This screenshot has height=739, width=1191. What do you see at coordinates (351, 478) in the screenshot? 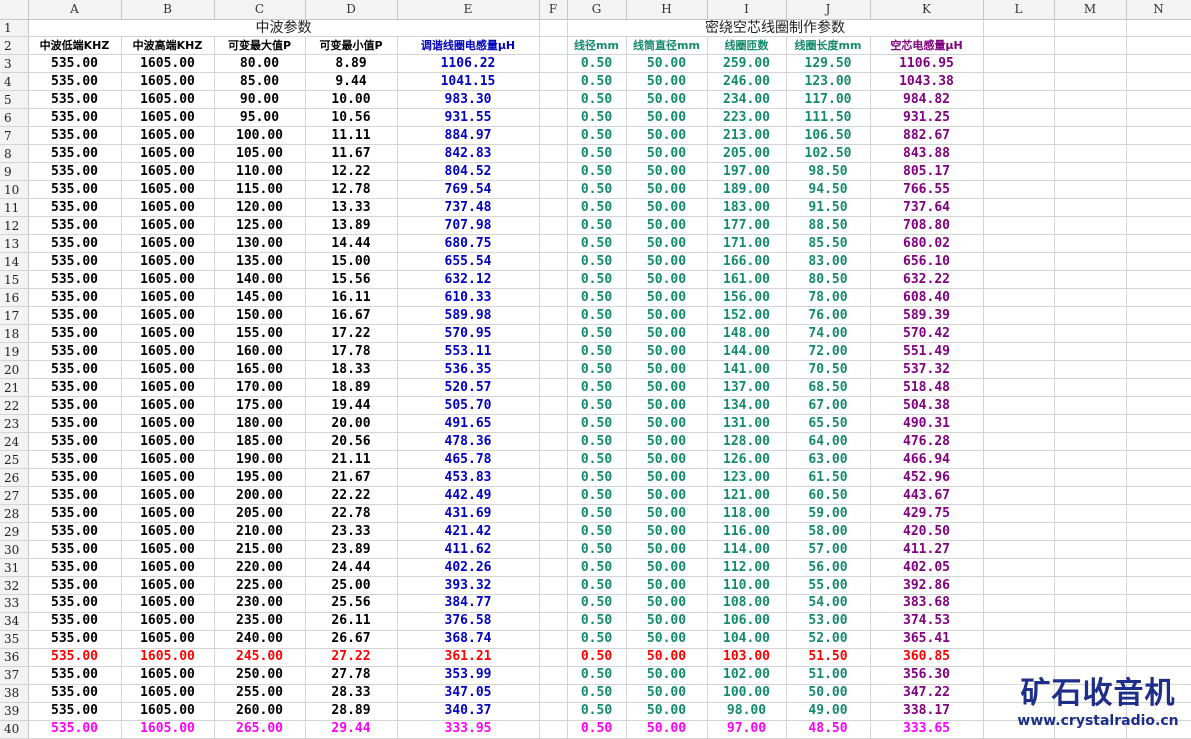
I see `cell-cap-min: 21.67` at bounding box center [351, 478].